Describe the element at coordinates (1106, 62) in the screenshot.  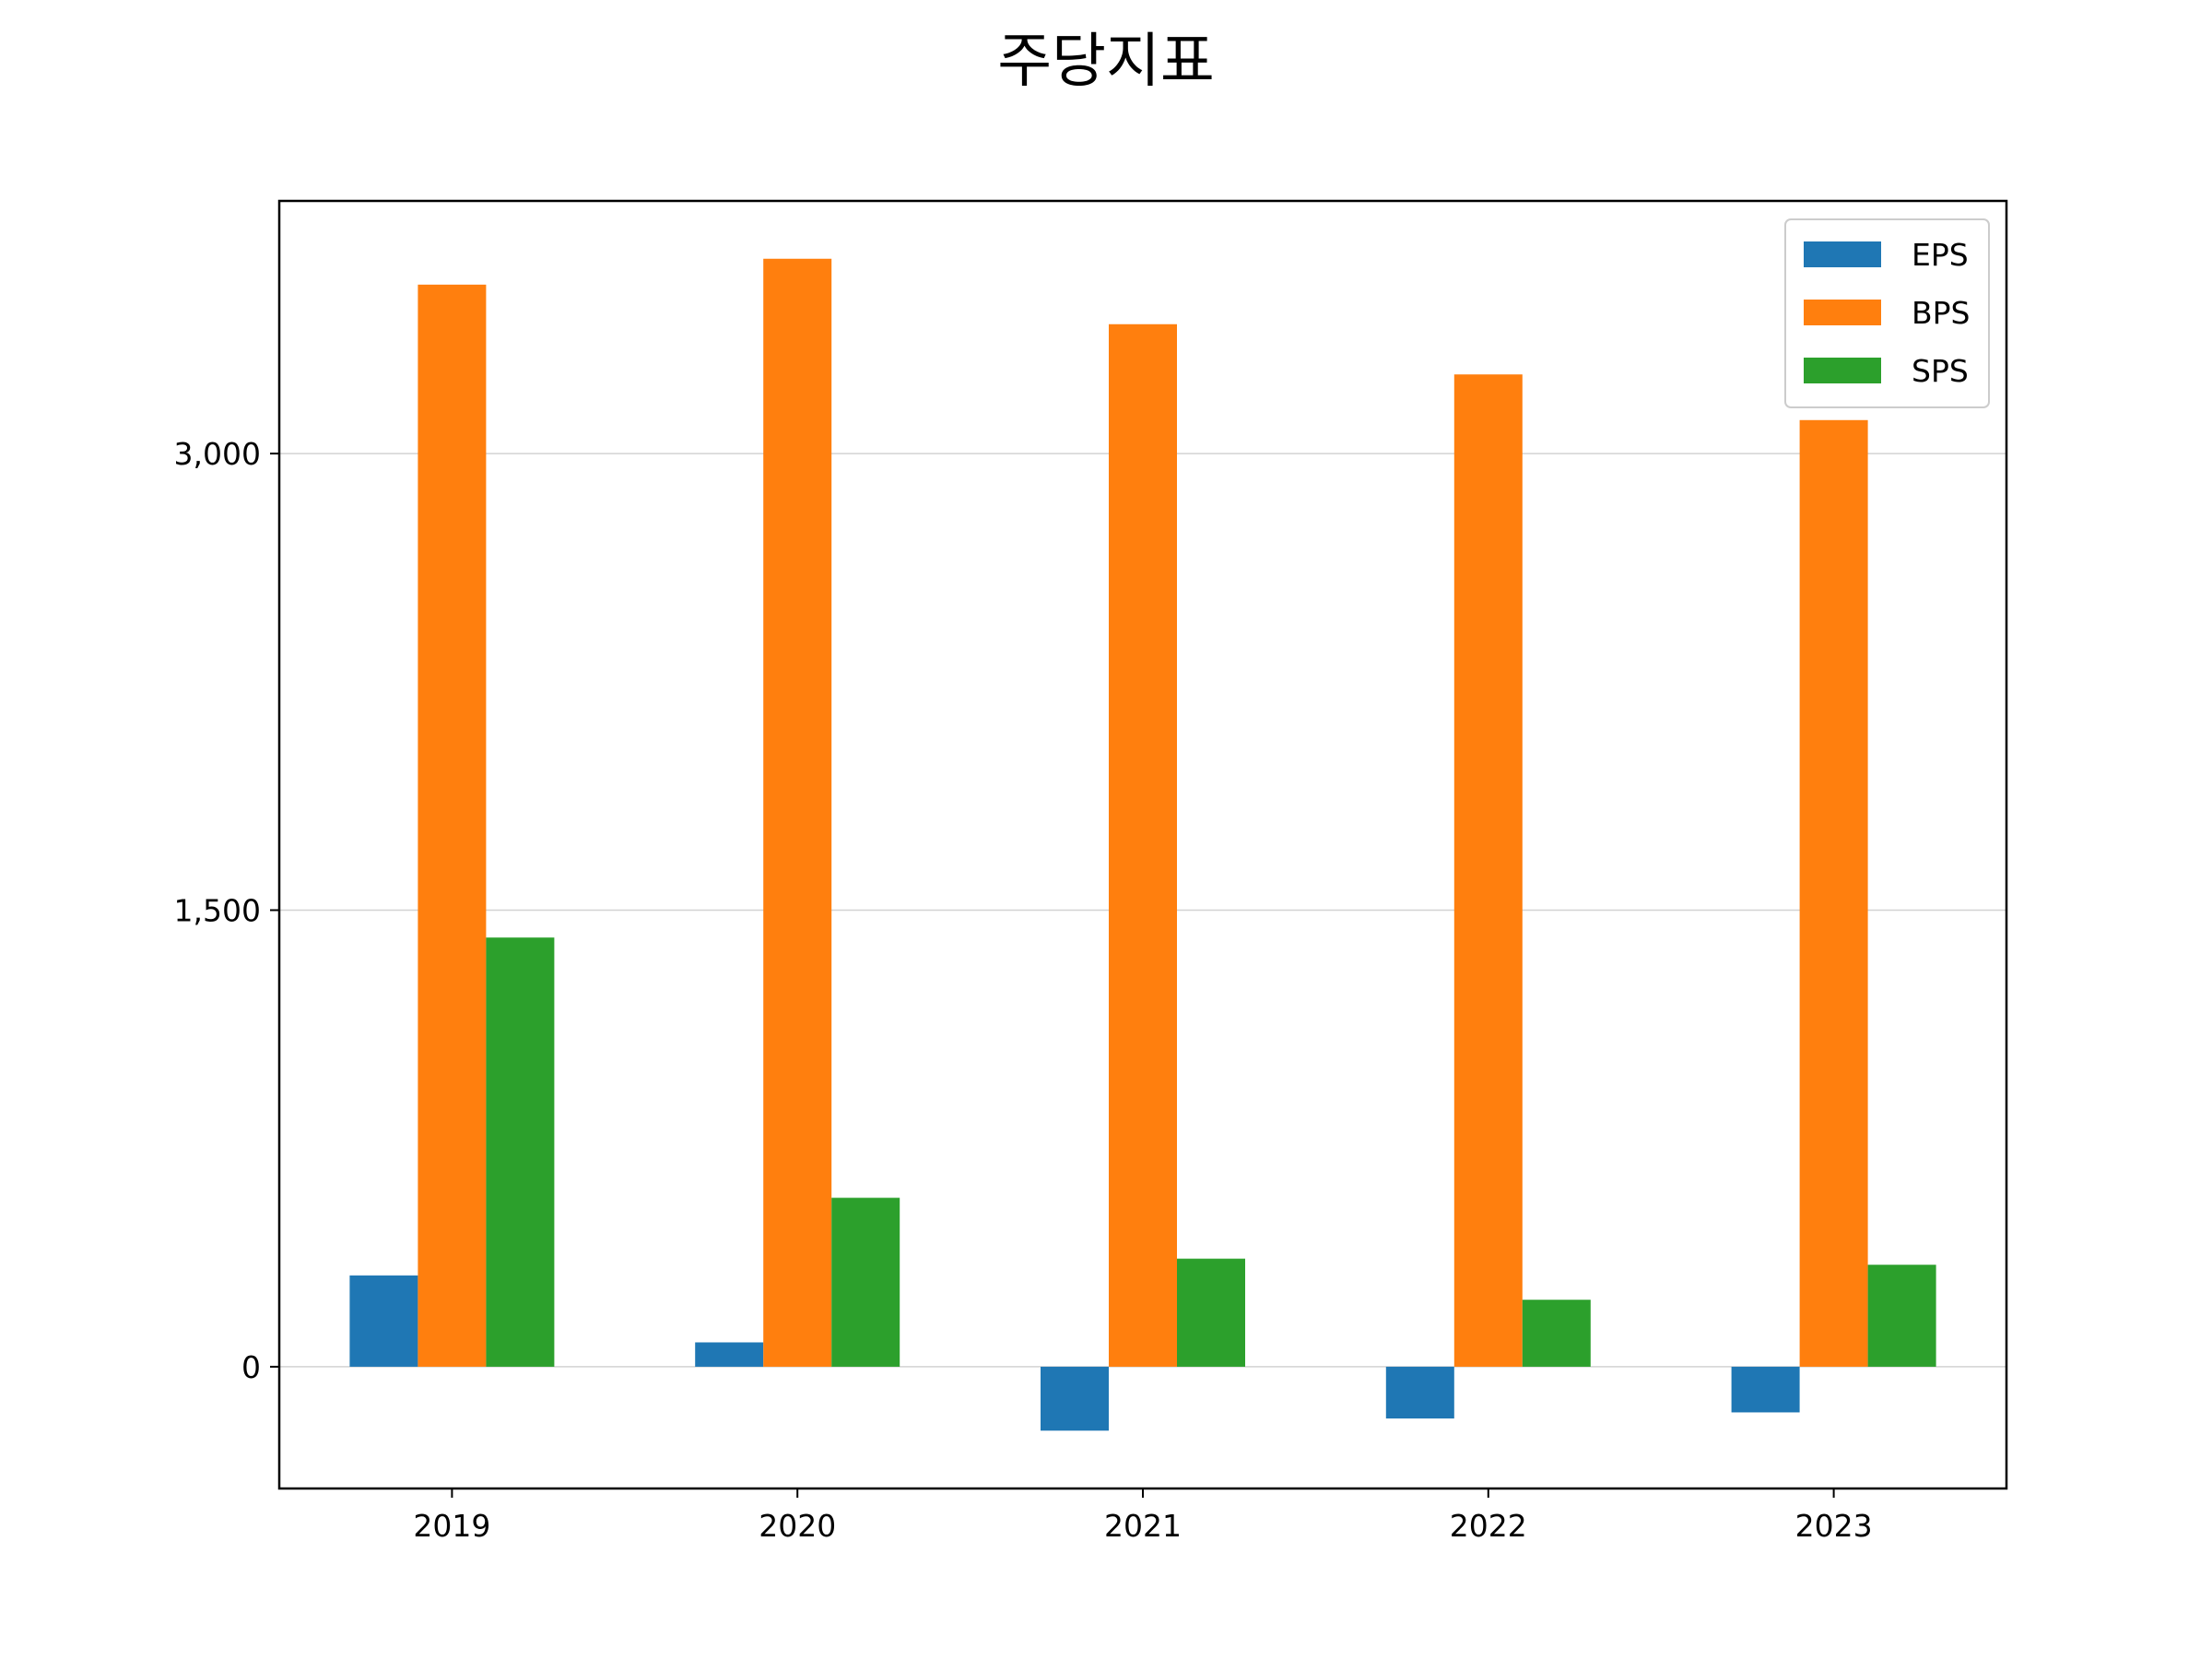
I see `chart-title: 주당지표` at that location.